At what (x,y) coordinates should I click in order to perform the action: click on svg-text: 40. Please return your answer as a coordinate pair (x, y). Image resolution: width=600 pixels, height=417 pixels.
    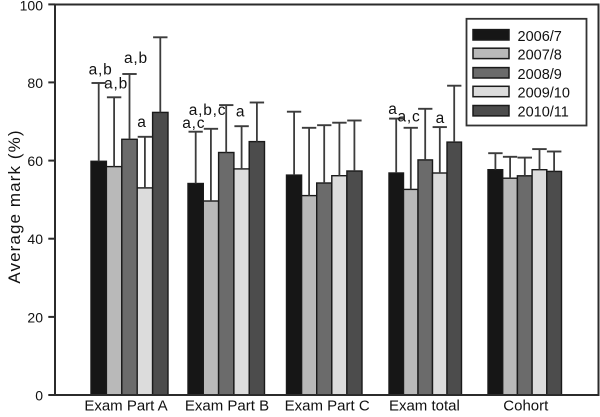
    Looking at the image, I should click on (35, 239).